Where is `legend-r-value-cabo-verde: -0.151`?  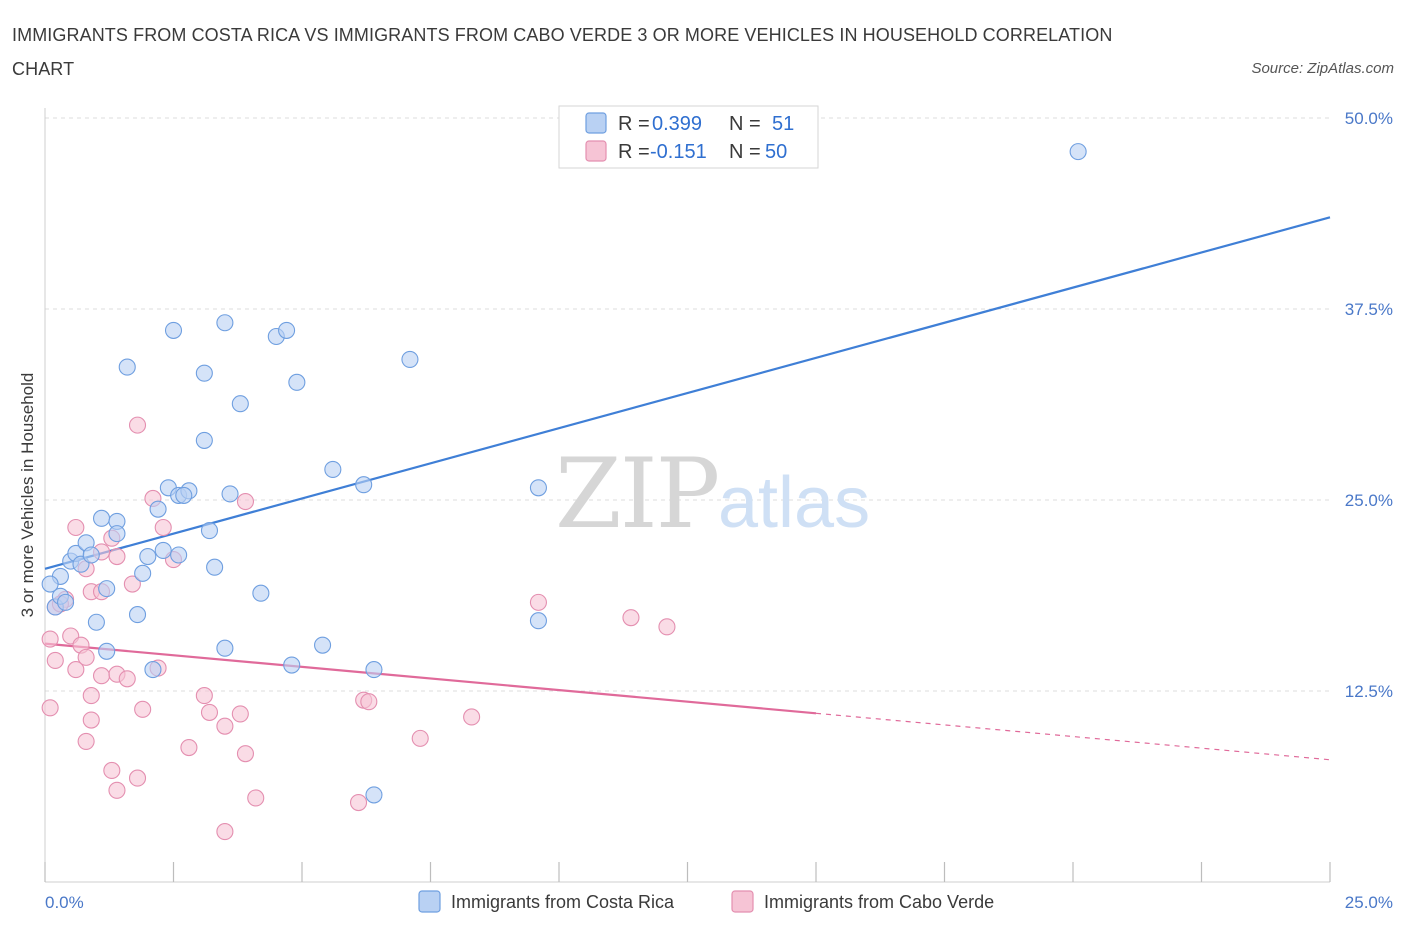
legend-r-value-cabo-verde: -0.151 is located at coordinates (678, 152).